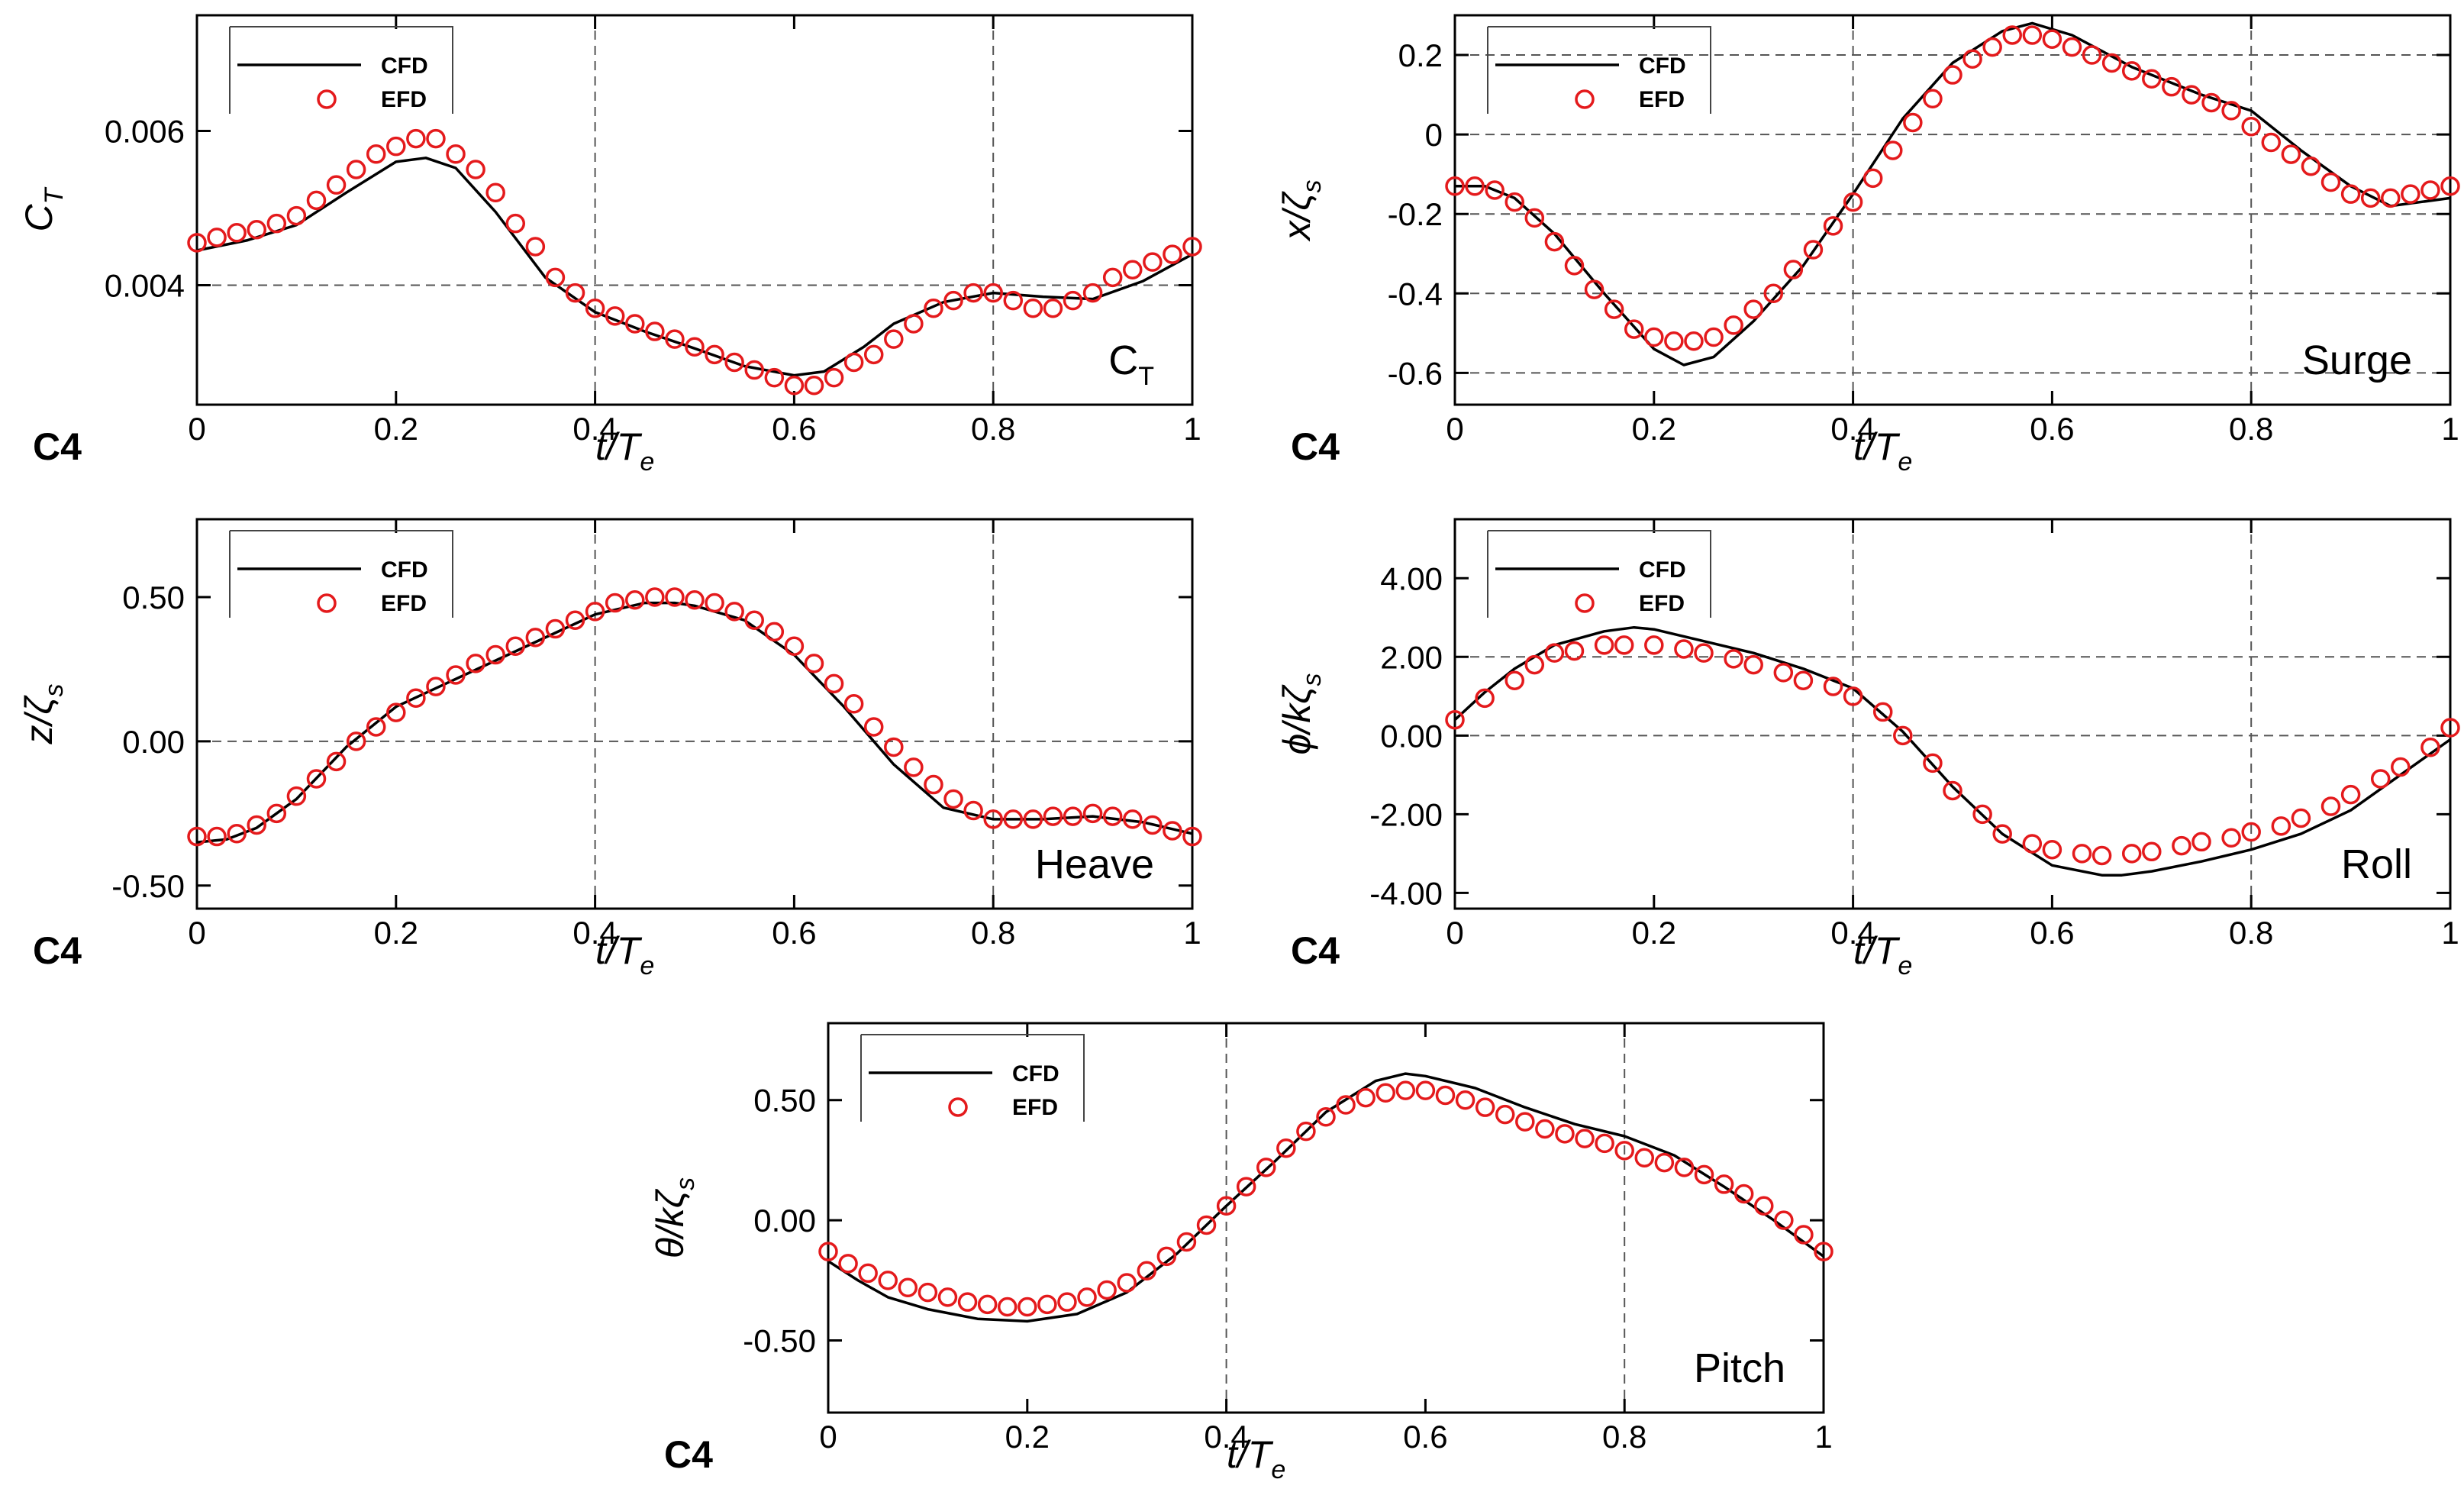 This screenshot has width=2464, height=1492. I want to click on case-label: Roll, so click(2377, 864).